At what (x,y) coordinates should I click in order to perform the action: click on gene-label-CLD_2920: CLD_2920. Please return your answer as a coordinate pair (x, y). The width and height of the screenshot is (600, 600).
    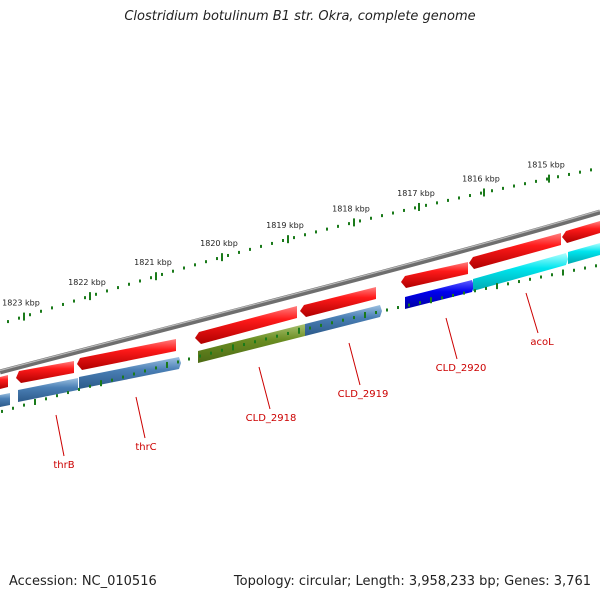
    Looking at the image, I should click on (461, 368).